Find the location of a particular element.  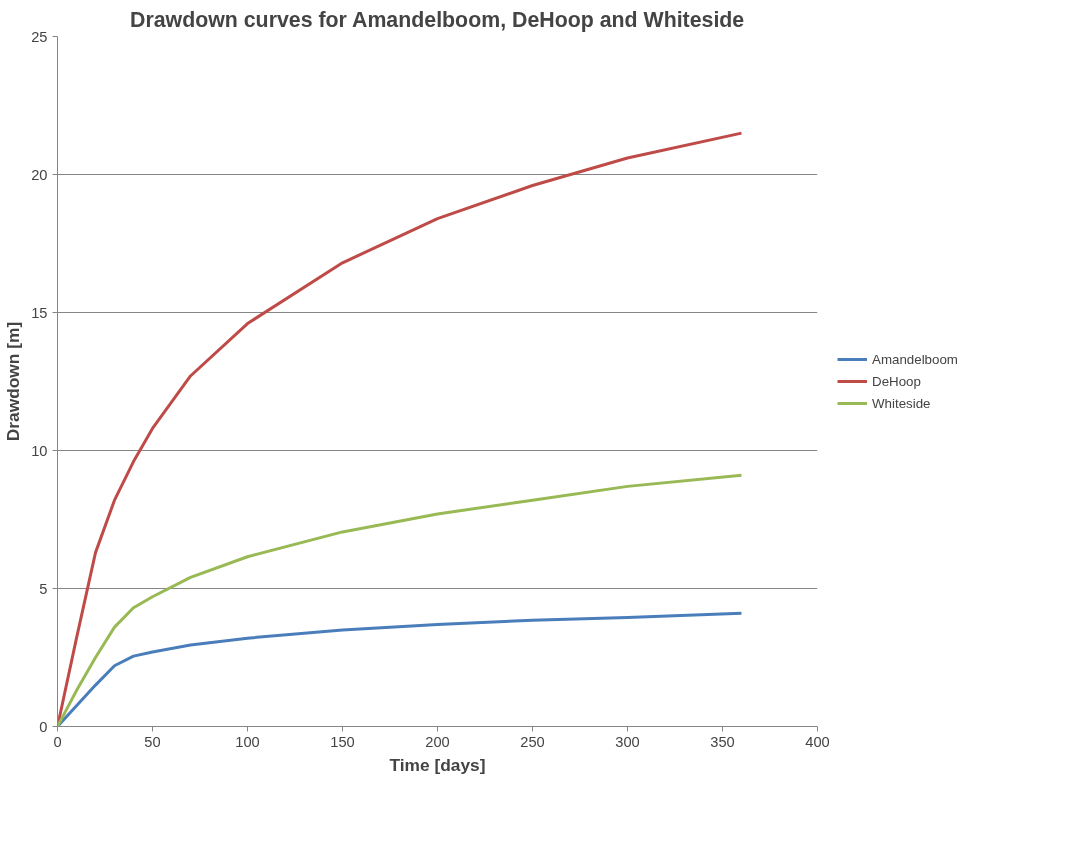

legend-label: DeHoop is located at coordinates (896, 381).